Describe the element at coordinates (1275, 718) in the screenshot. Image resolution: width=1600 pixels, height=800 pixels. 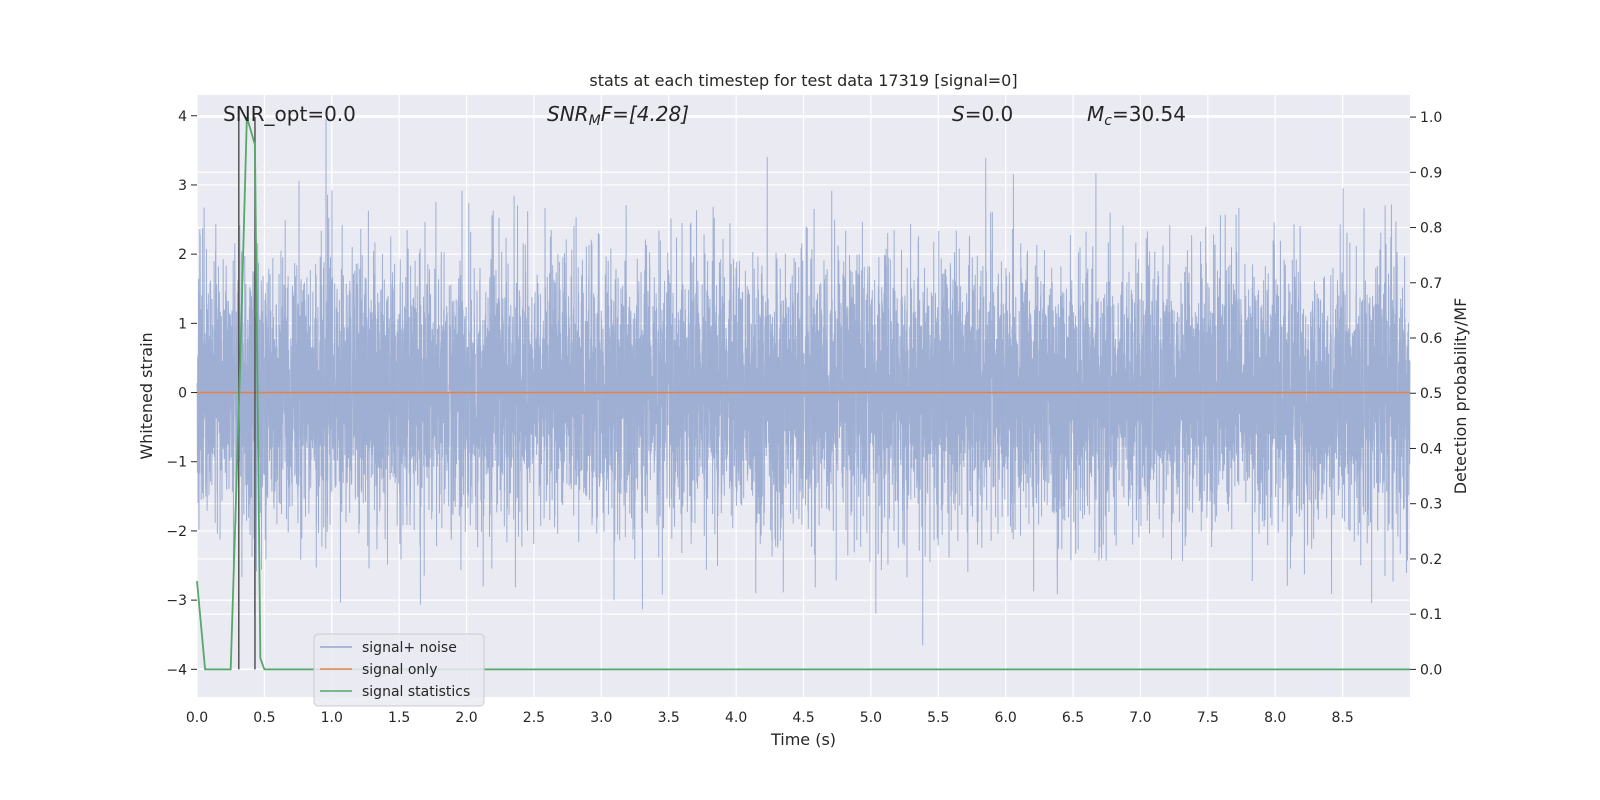
I see `x-tick-label: 8.0` at that location.